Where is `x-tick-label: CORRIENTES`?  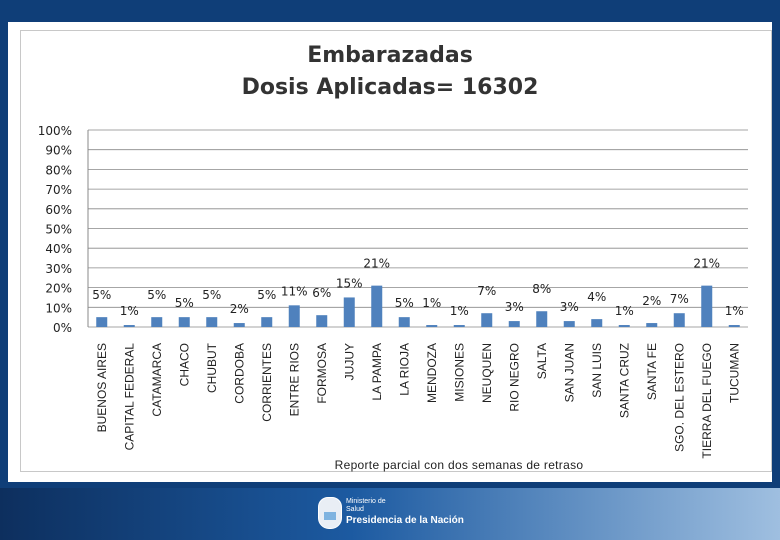
x-tick-label: CORRIENTES is located at coordinates (267, 382).